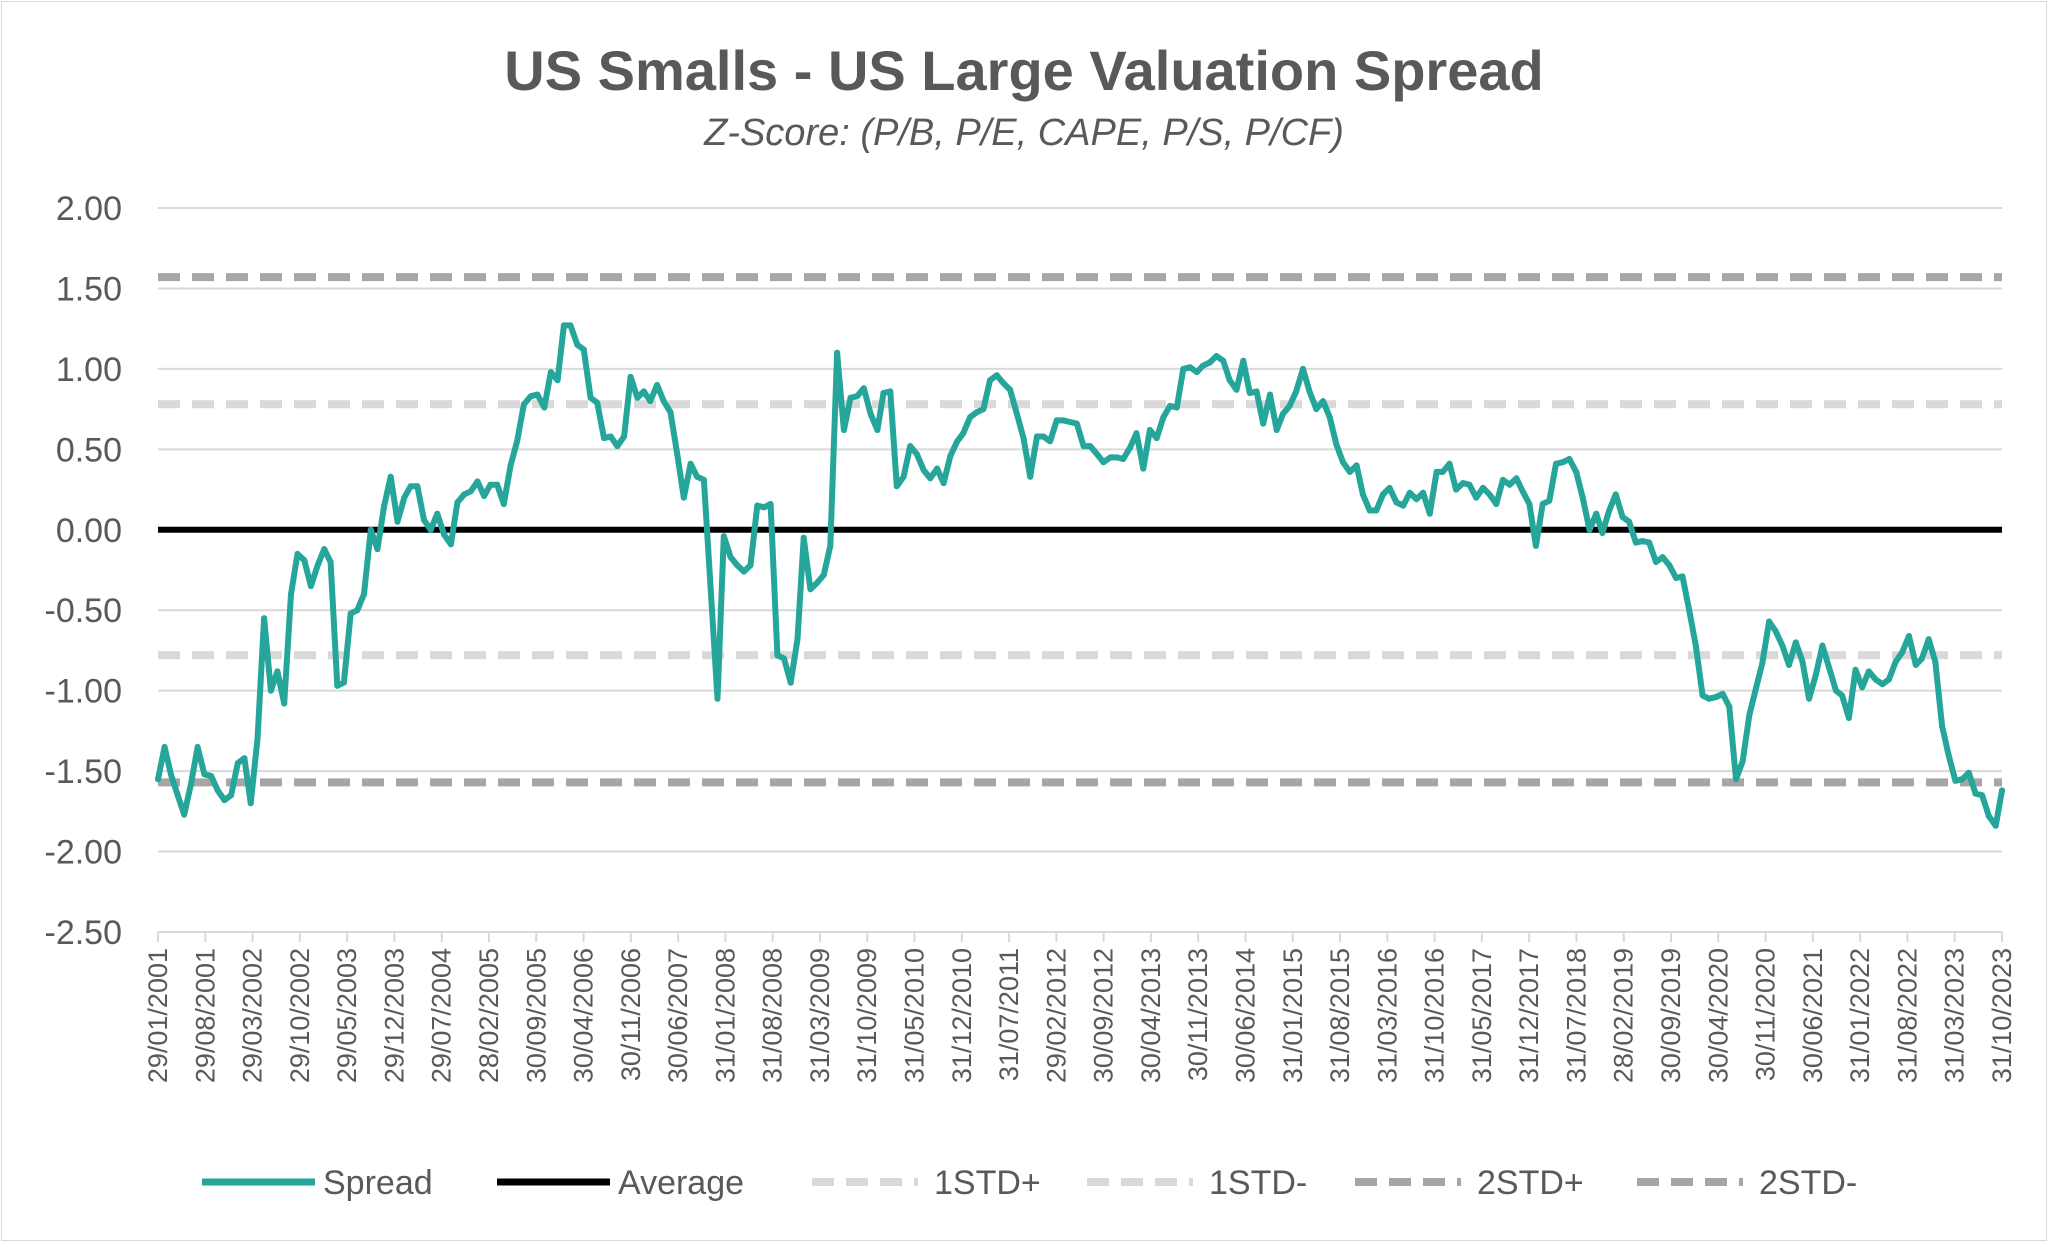 The height and width of the screenshot is (1242, 2048). Describe the element at coordinates (681, 1183) in the screenshot. I see `legend-label-average: Average` at that location.